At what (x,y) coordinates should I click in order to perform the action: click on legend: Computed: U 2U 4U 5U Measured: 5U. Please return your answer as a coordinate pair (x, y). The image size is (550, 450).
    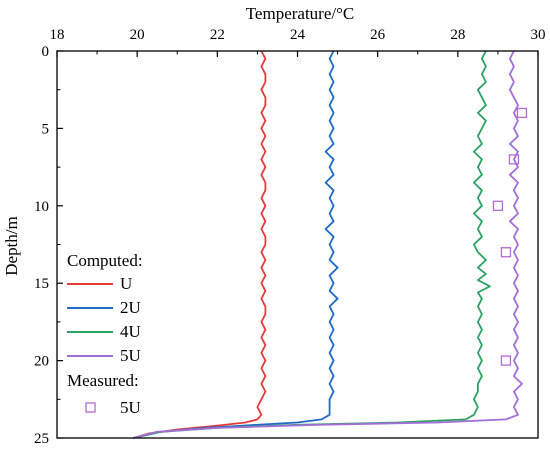
    Looking at the image, I should click on (105, 334).